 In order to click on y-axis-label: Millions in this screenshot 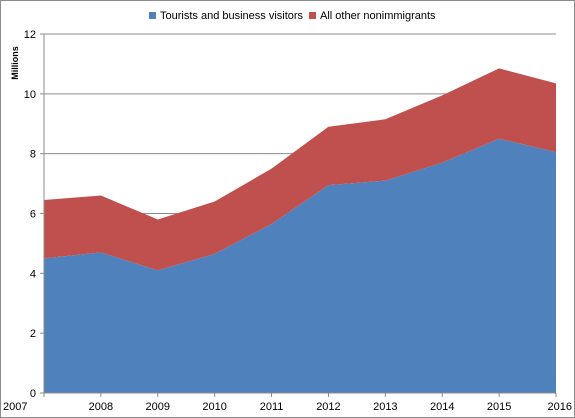, I will do `click(15, 63)`.